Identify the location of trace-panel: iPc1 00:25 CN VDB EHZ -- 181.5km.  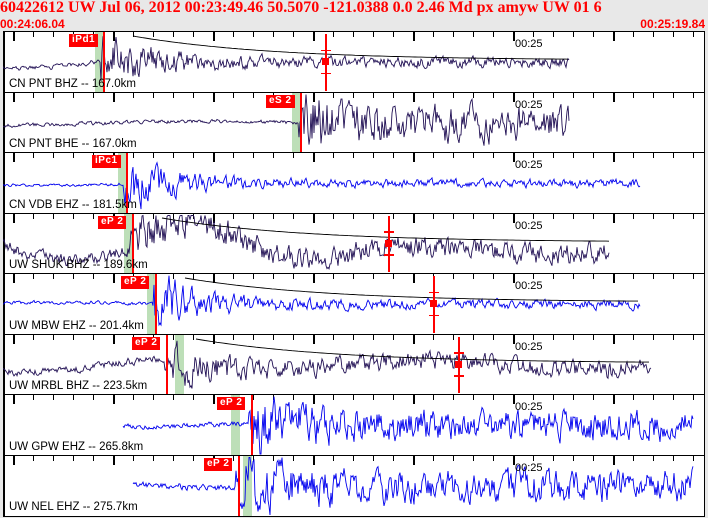
(354, 183).